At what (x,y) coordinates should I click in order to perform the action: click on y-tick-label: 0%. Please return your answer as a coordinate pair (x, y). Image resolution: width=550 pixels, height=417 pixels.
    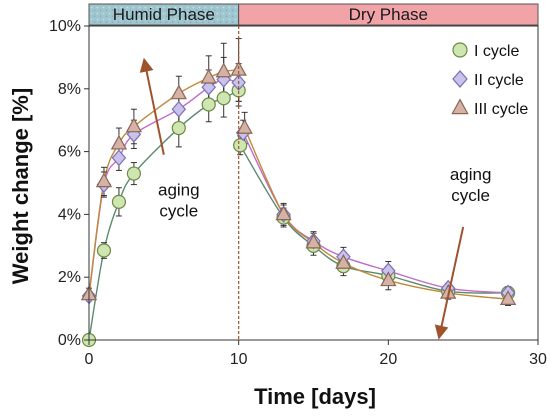
    Looking at the image, I should click on (69, 340).